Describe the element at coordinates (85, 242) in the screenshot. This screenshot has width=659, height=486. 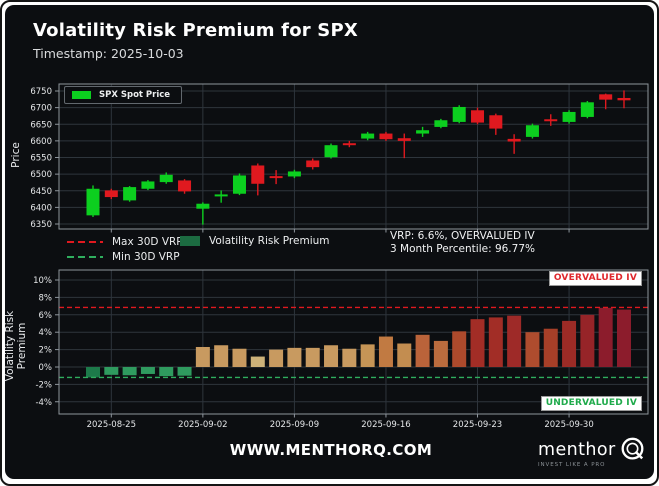
I see `max-vrp-dash-icon` at that location.